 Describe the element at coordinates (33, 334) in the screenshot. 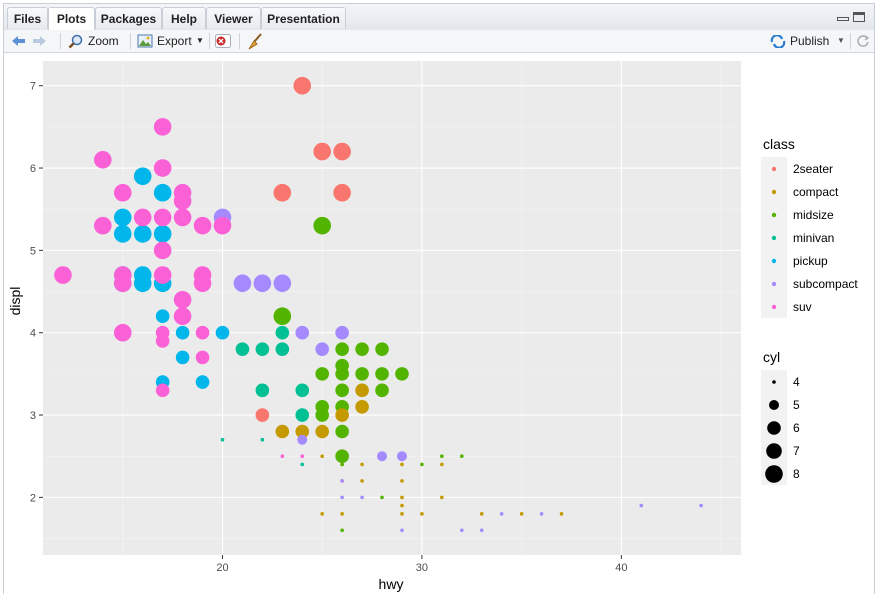

I see `y-tick-label: 4` at that location.